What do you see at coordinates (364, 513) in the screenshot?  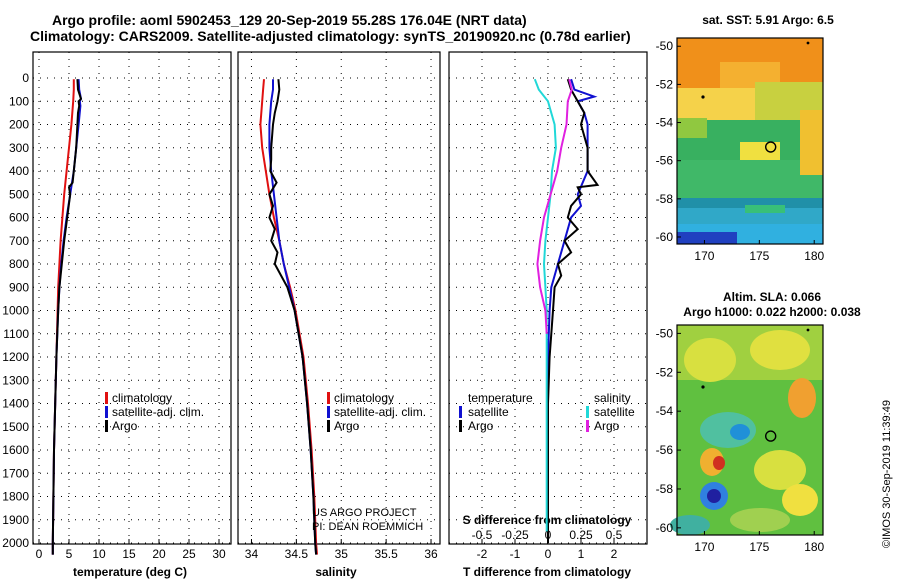 I see `credit-project: US ARGO PROJECT` at bounding box center [364, 513].